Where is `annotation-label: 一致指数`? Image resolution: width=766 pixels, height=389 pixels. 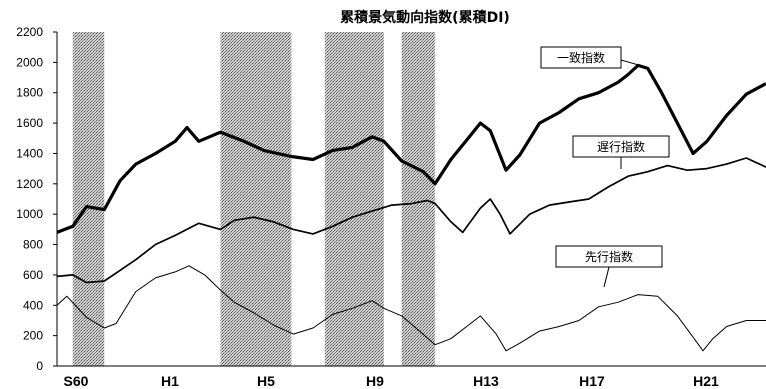 annotation-label: 一致指数 is located at coordinates (581, 57).